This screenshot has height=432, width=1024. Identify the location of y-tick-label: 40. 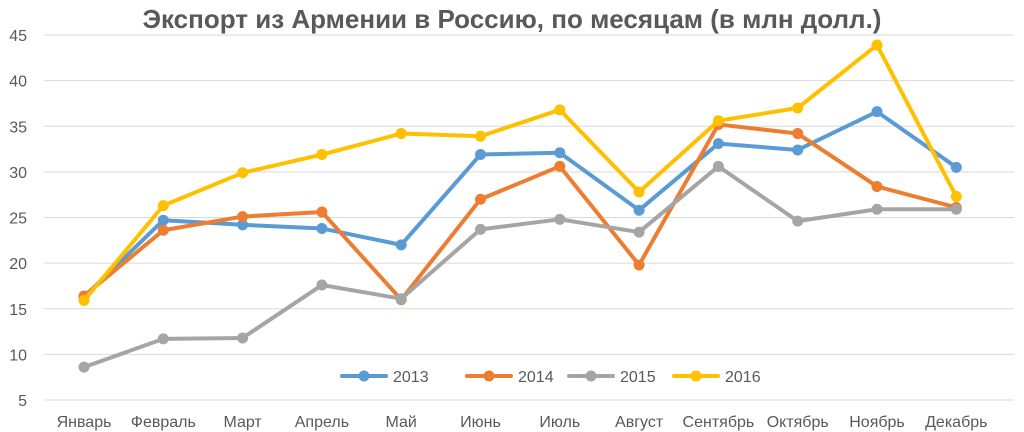
(18, 82).